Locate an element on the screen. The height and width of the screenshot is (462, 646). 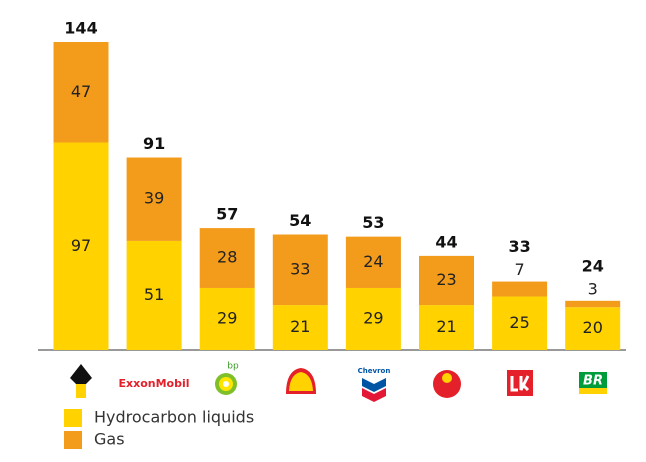
logo-shell-inner is located at coordinates (301, 381).